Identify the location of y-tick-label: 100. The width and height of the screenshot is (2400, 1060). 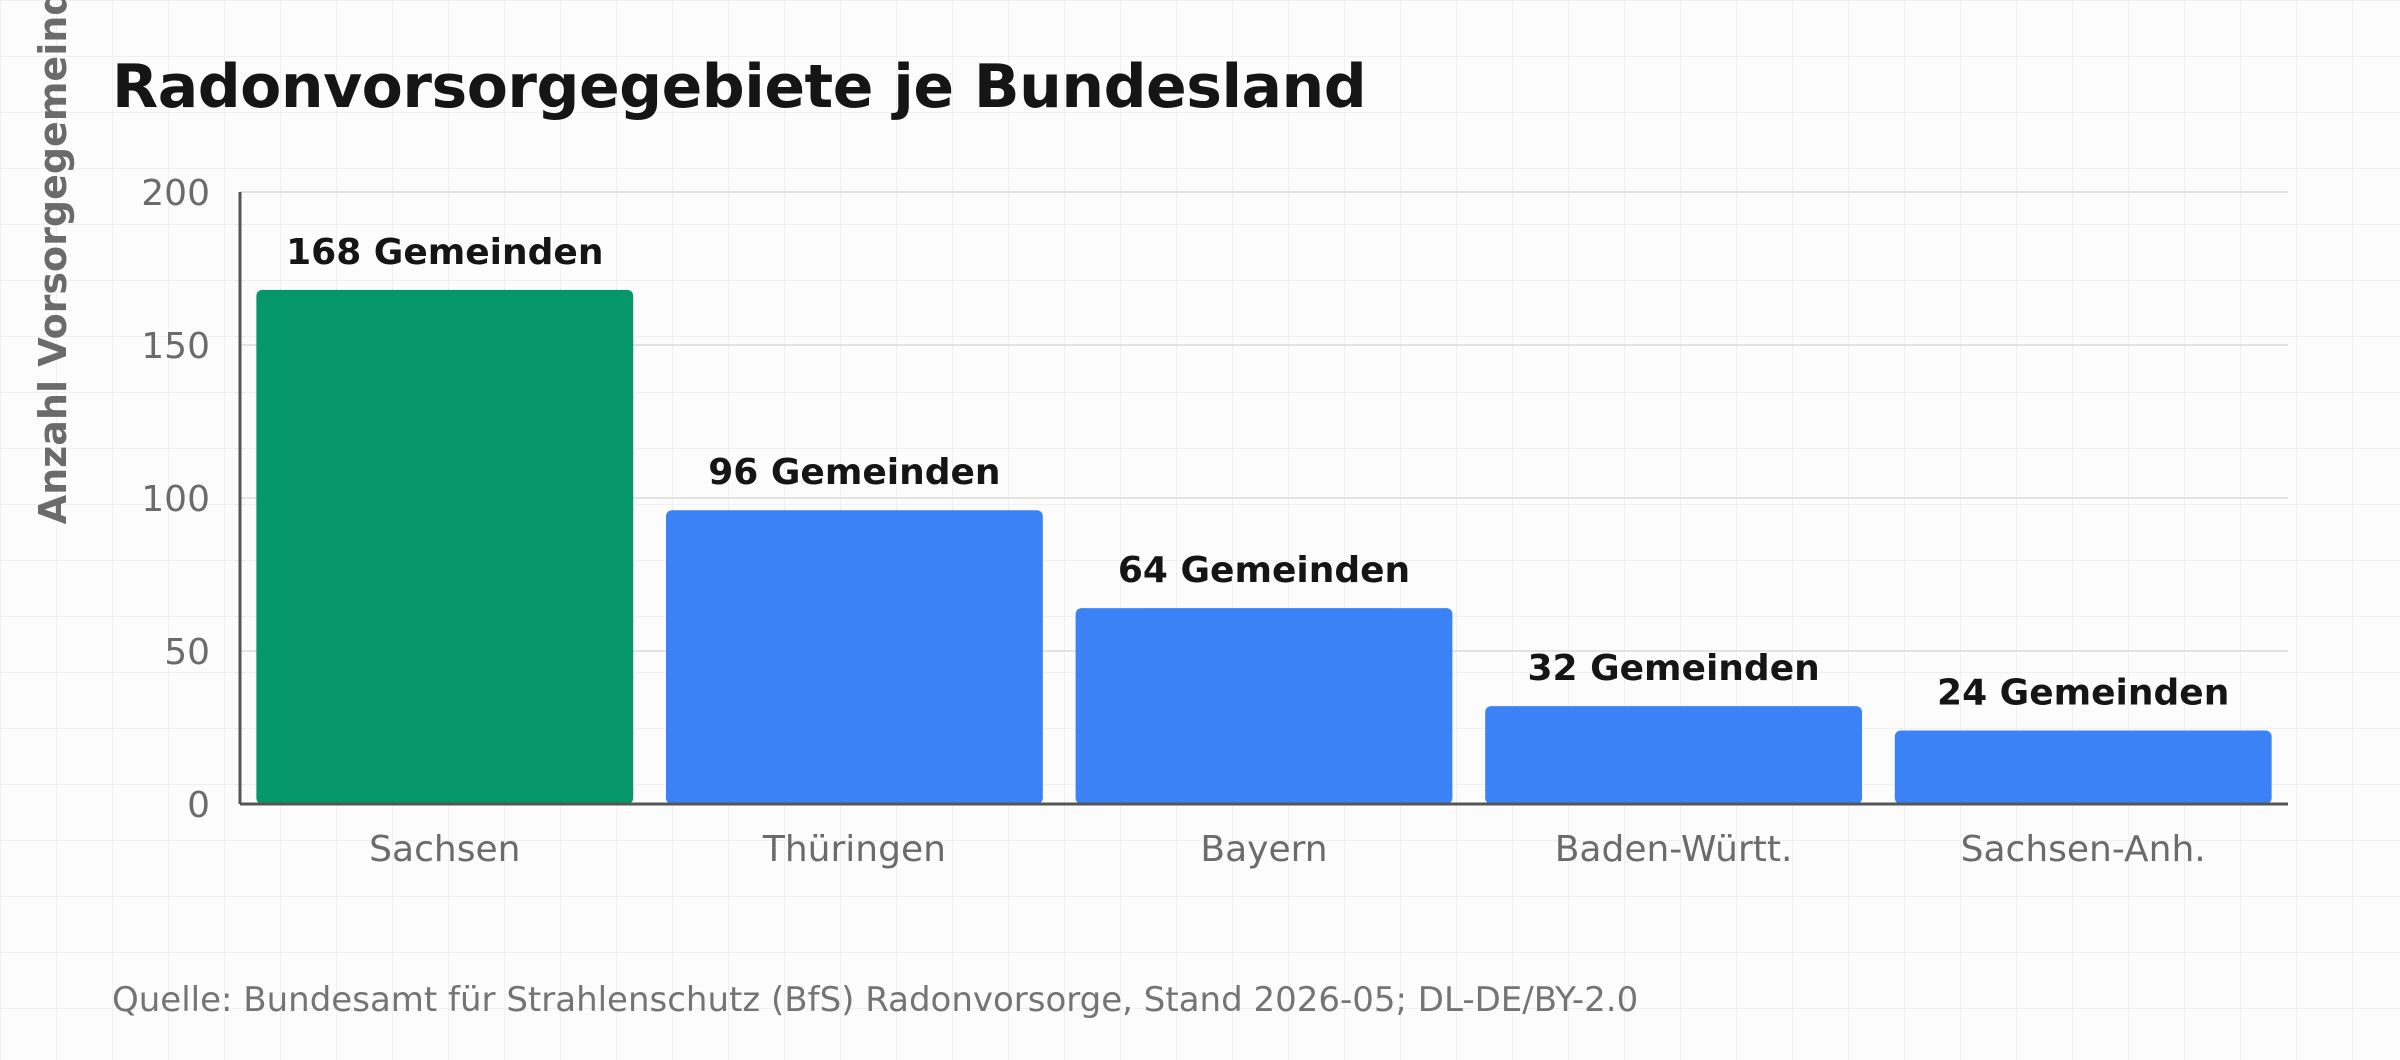
(175, 499).